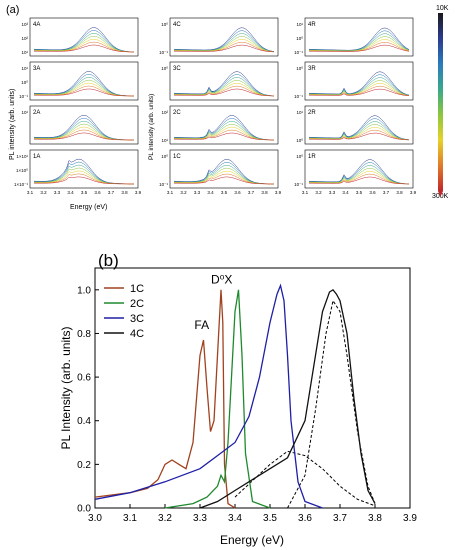 The height and width of the screenshot is (550, 455). Describe the element at coordinates (36, 69) in the screenshot. I see `subplot-label: 3A` at that location.